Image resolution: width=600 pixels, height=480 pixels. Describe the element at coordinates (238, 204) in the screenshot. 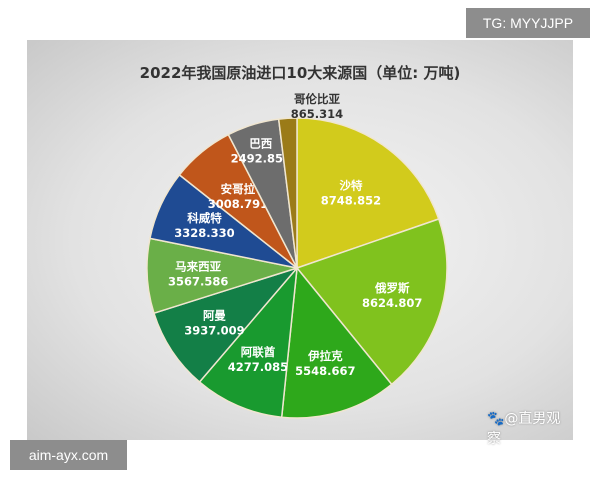

I see `pie-label-value: 3008.791` at that location.